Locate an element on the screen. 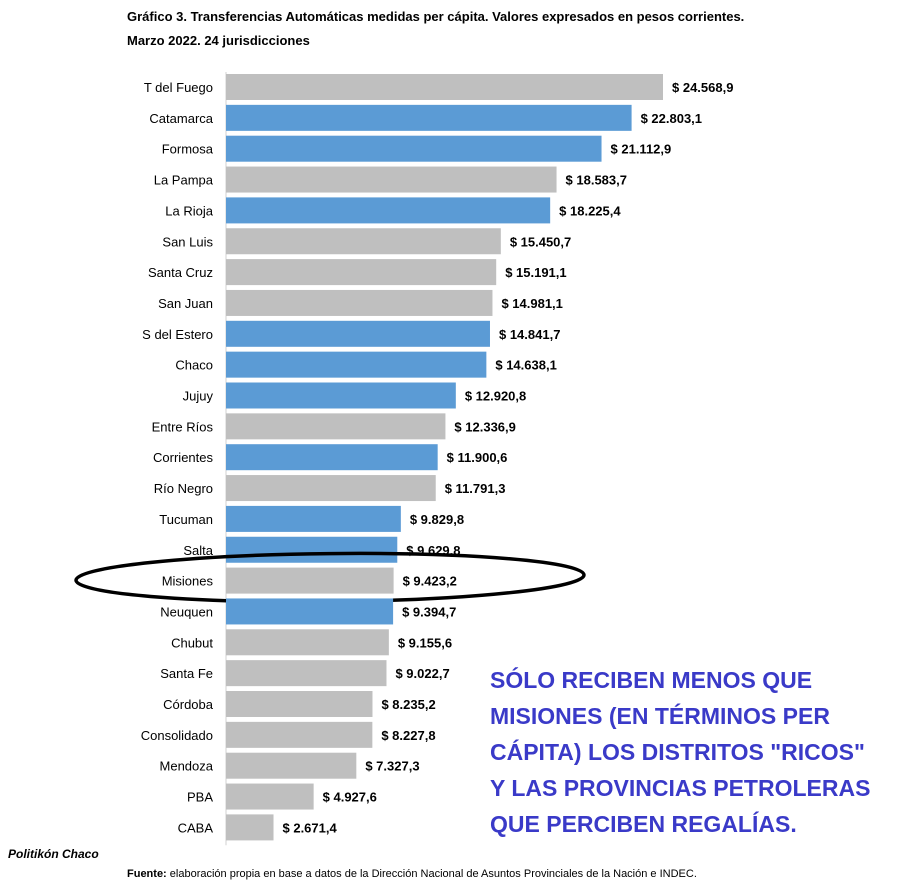  value-label: $ 11.791,3 is located at coordinates (475, 488).